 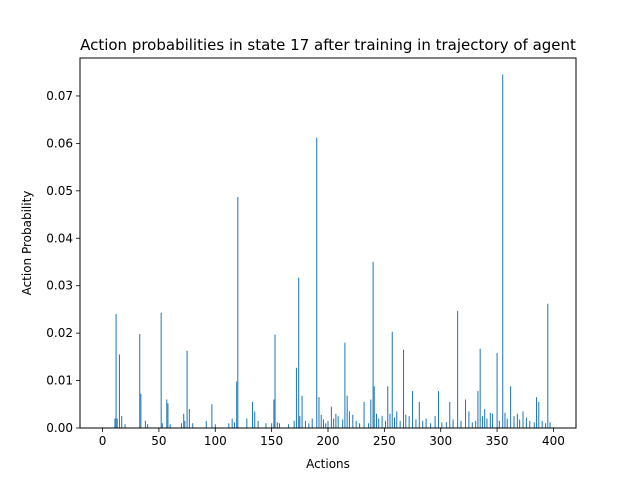 I want to click on x-tick-label: 100, so click(x=215, y=441).